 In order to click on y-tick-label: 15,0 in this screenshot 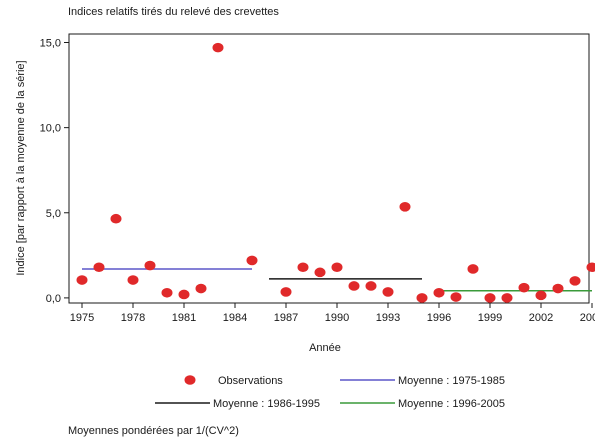, I will do `click(50, 44)`.